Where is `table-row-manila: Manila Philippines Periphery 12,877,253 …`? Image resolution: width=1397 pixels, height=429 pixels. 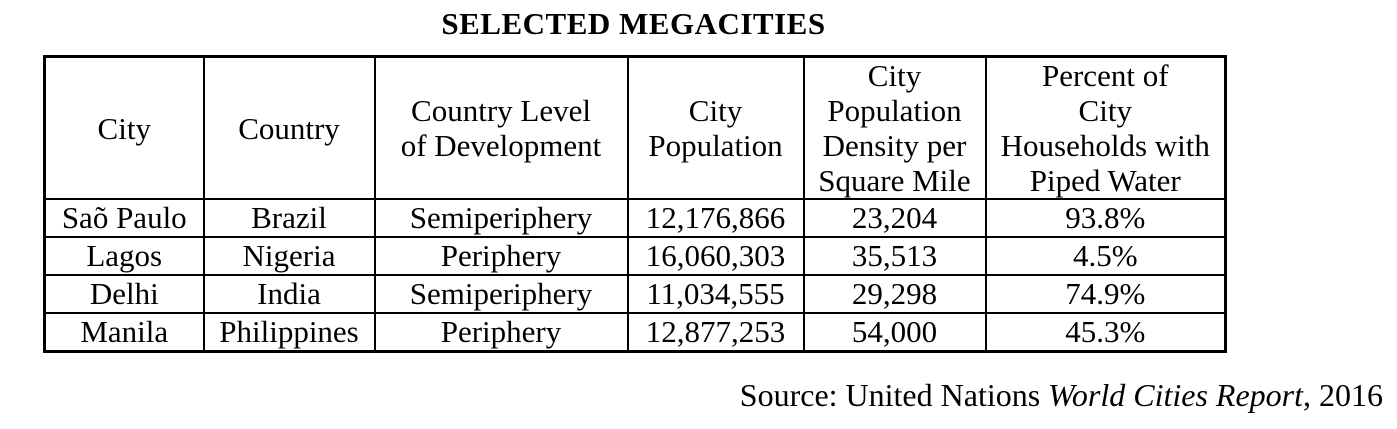
table-row-manila: Manila Philippines Periphery 12,877,253 … is located at coordinates (635, 332).